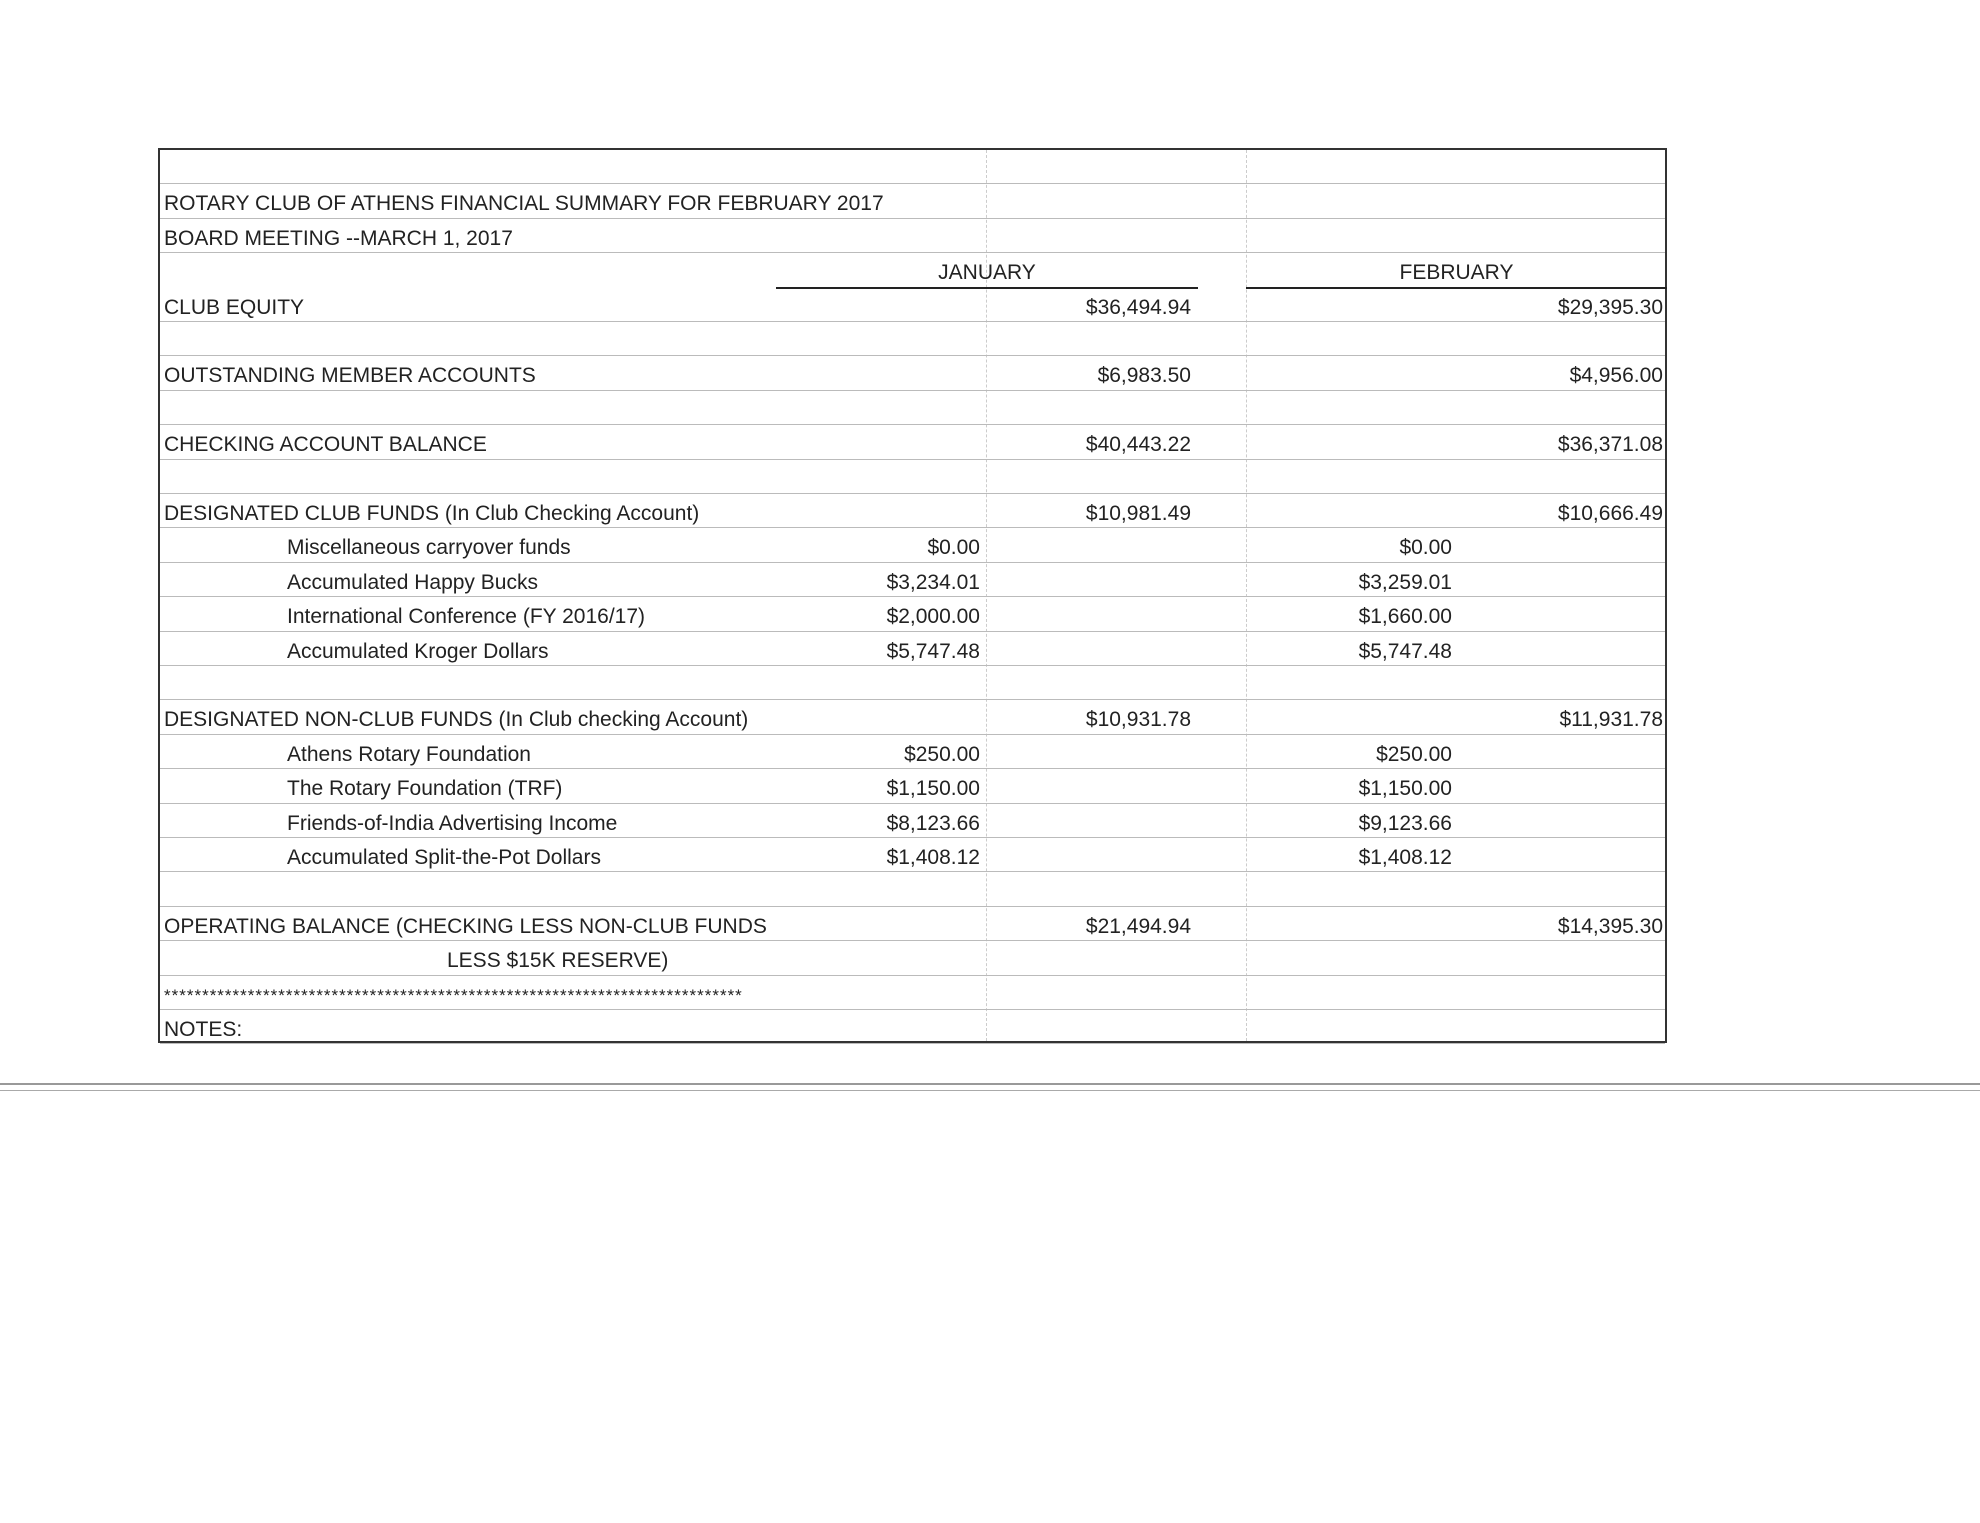 The height and width of the screenshot is (1523, 1980). I want to click on january-total: $10,931.78, so click(1138, 720).